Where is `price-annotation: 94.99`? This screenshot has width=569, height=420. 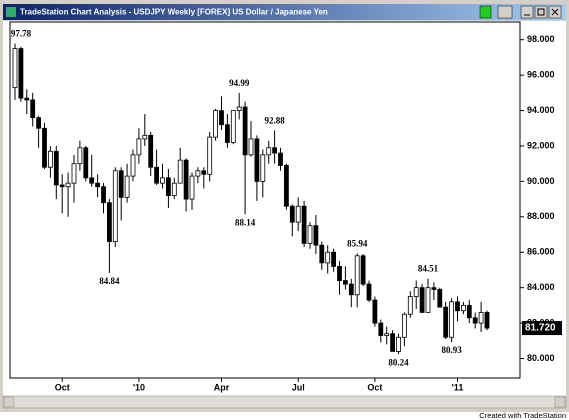 price-annotation: 94.99 is located at coordinates (239, 83).